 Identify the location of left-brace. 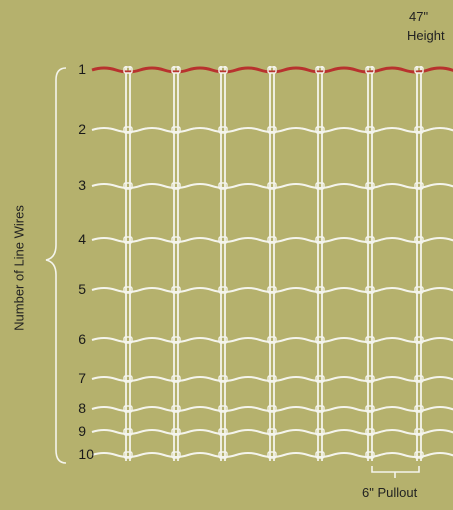
(56, 265).